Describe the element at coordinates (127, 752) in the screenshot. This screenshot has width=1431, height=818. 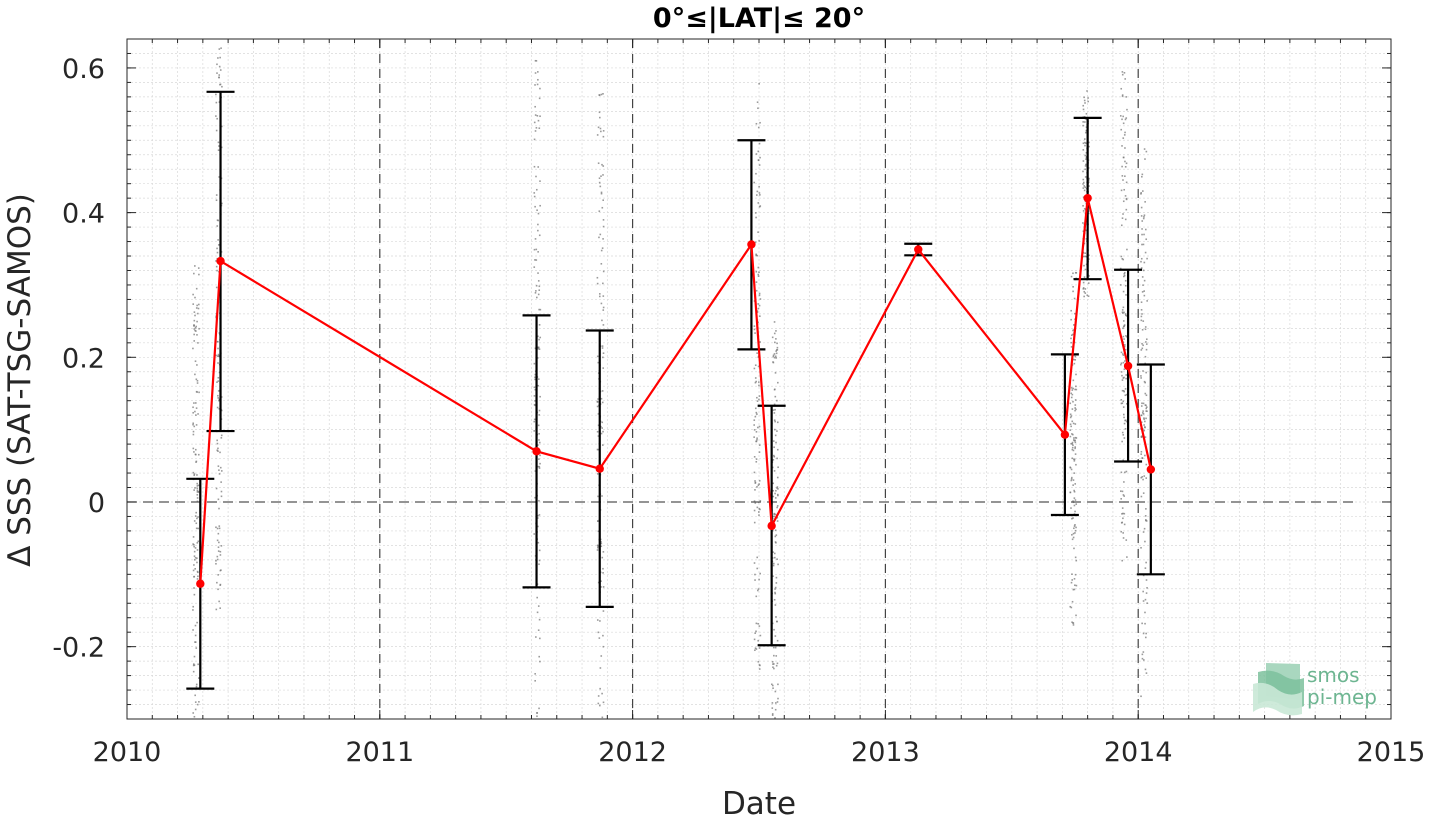
I see `x-tick-label: 2010` at that location.